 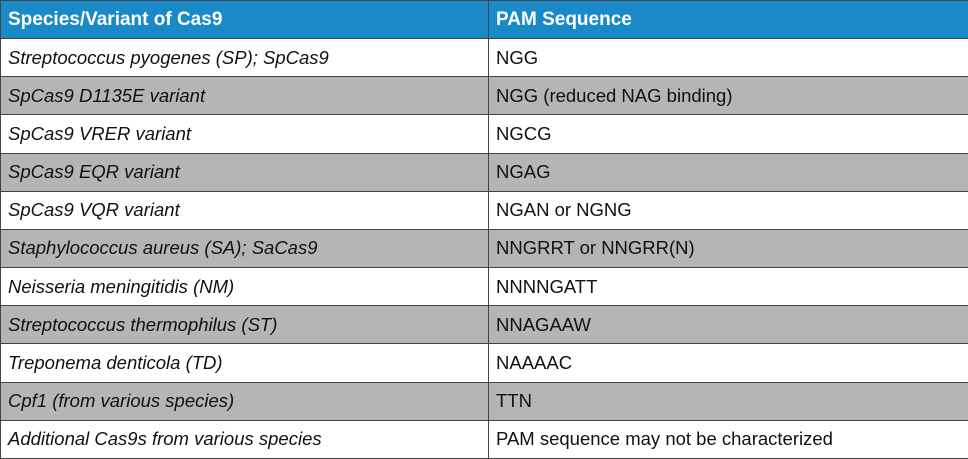 I want to click on table-row: SpCas9 VRER variant NGCG, so click(x=484, y=134).